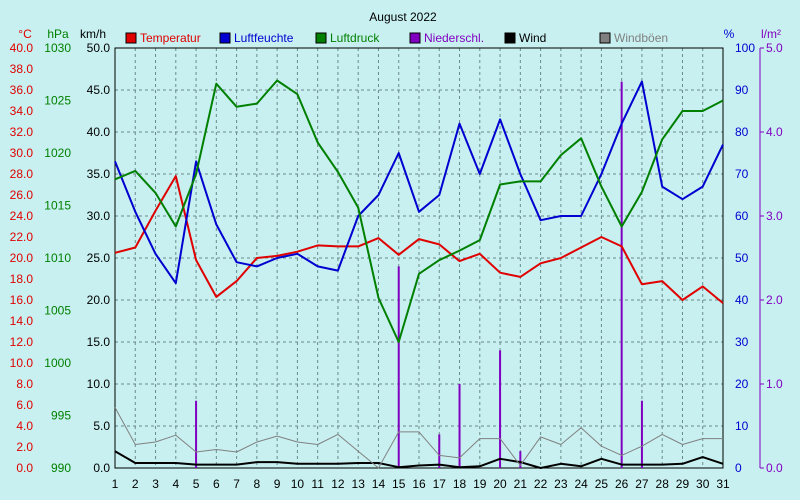 The height and width of the screenshot is (500, 800). What do you see at coordinates (742, 342) in the screenshot?
I see `humidity-tick-label: 30` at bounding box center [742, 342].